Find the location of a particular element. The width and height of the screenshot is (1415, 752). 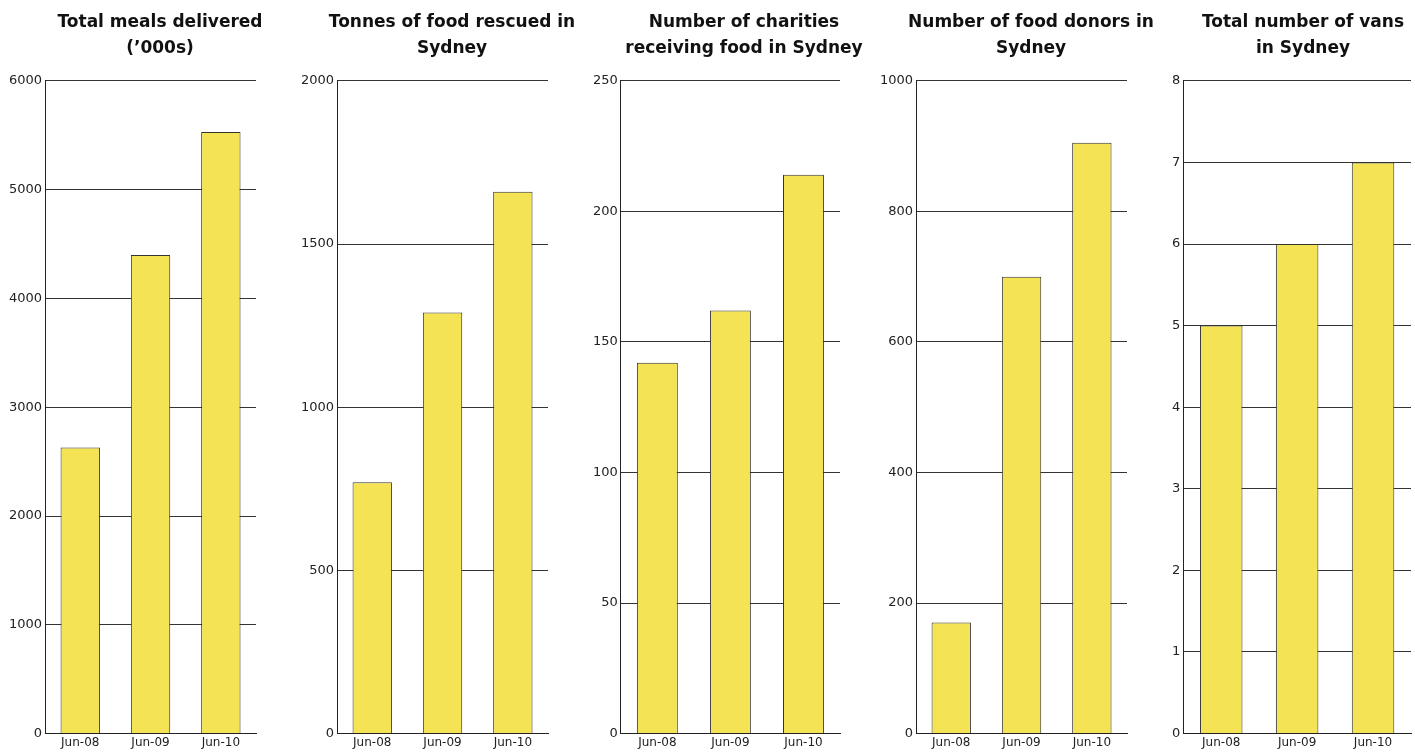

y-tick-label: 600 is located at coordinates (901, 341).